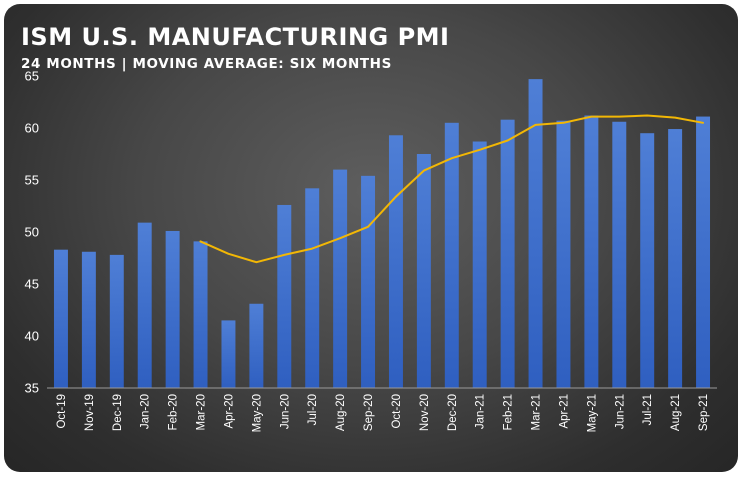  Describe the element at coordinates (648, 409) in the screenshot. I see `x-tick-label: Jul-21` at that location.